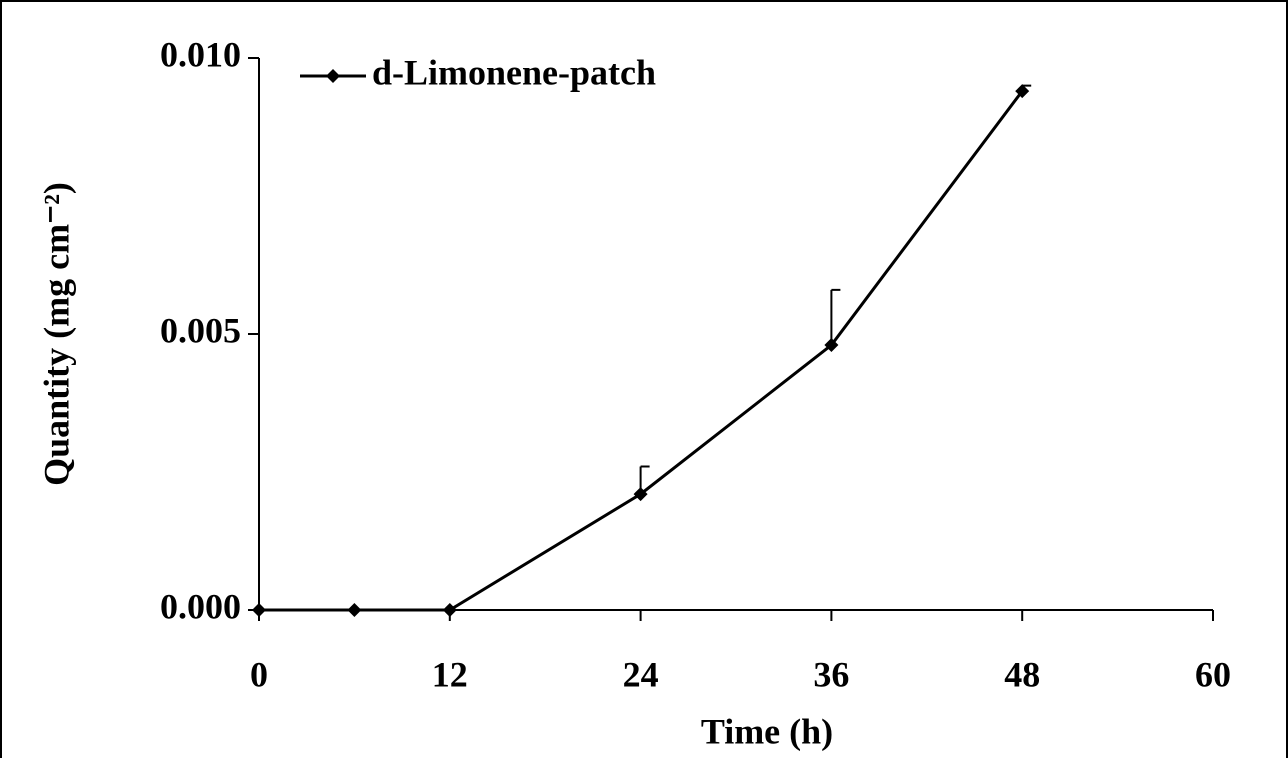 The height and width of the screenshot is (758, 1288). Describe the element at coordinates (1213, 674) in the screenshot. I see `x-tick-label: 60` at that location.